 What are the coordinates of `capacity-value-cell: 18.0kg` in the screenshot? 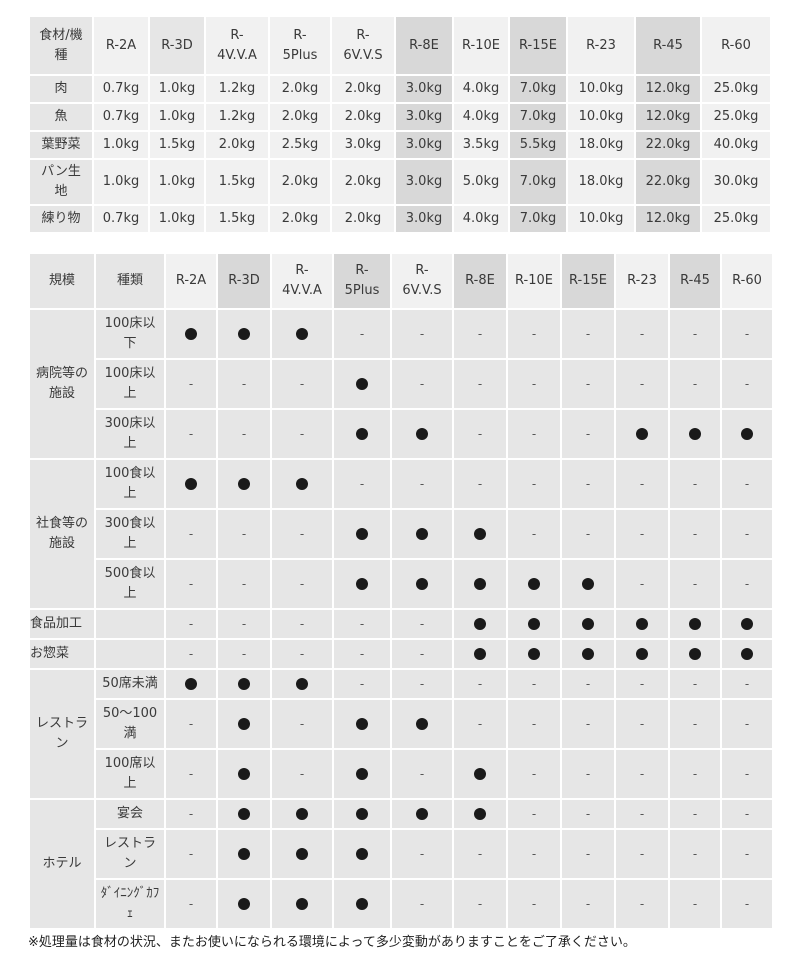 It's located at (601, 182).